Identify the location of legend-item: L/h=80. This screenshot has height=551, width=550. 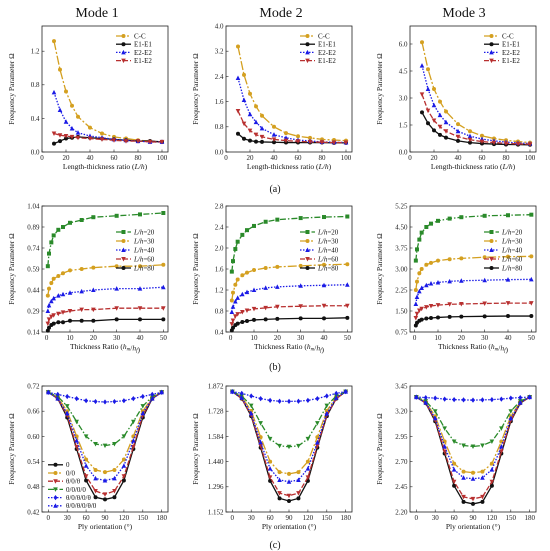
(503, 268).